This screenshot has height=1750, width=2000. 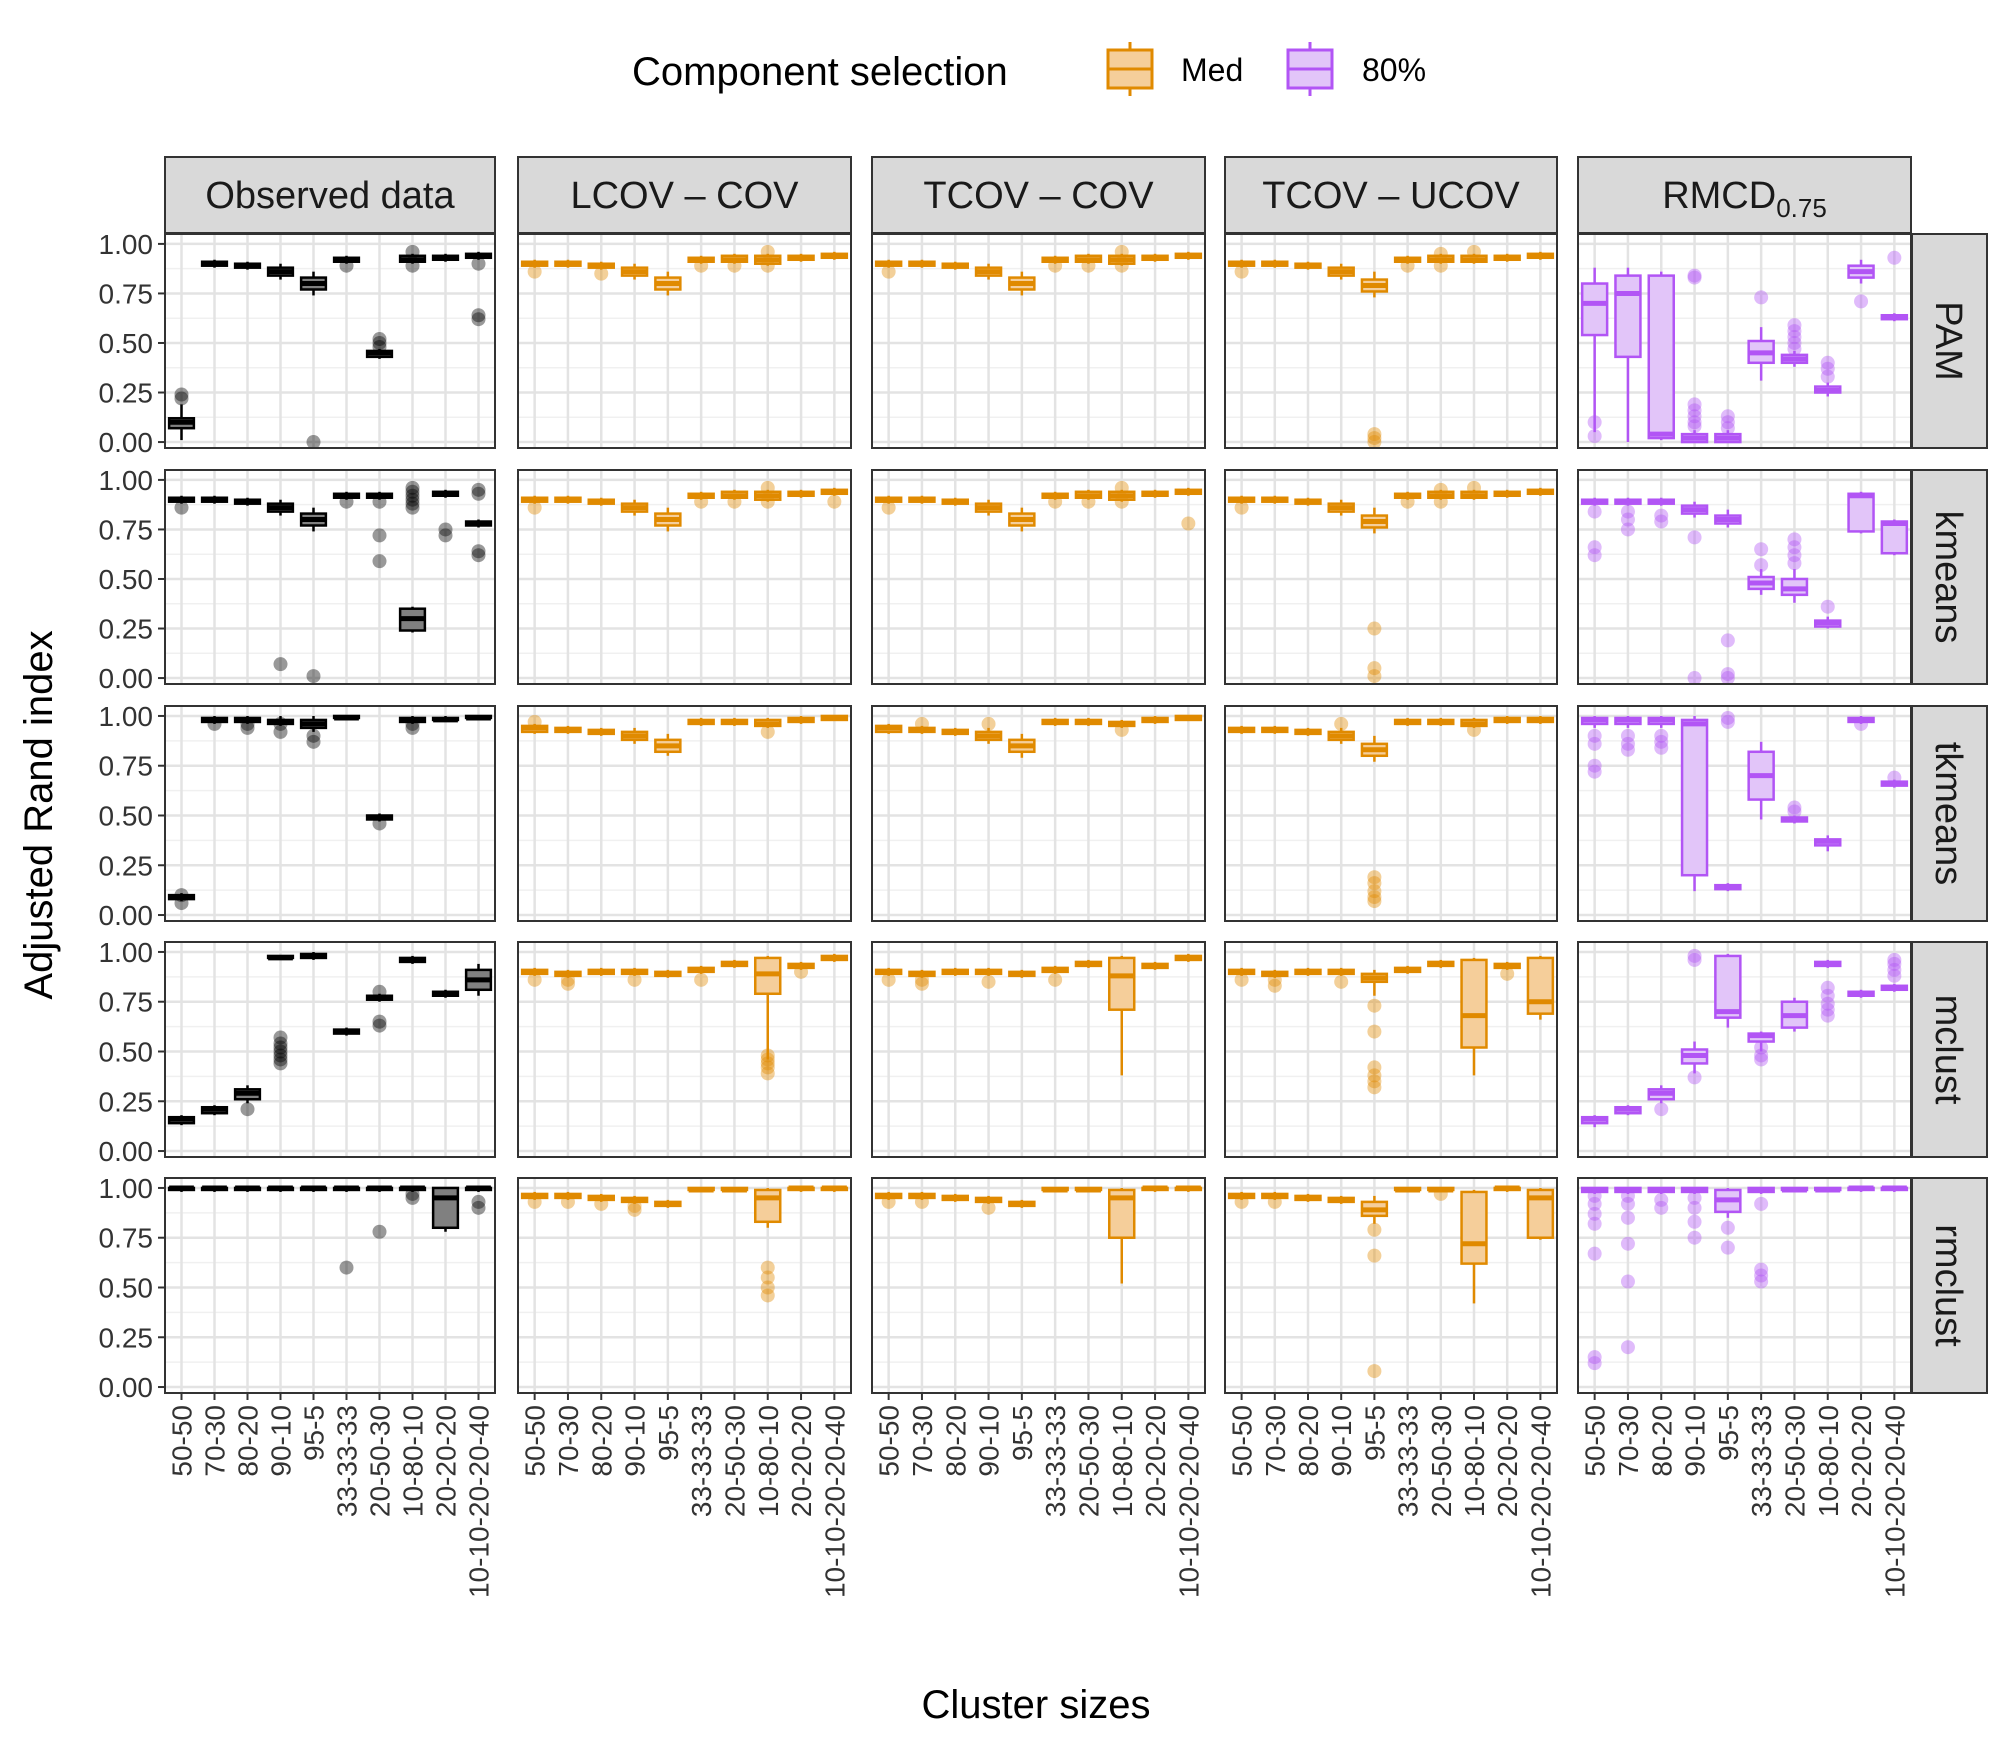 What do you see at coordinates (1949, 813) in the screenshot?
I see `strip-row-3: tkmeans` at bounding box center [1949, 813].